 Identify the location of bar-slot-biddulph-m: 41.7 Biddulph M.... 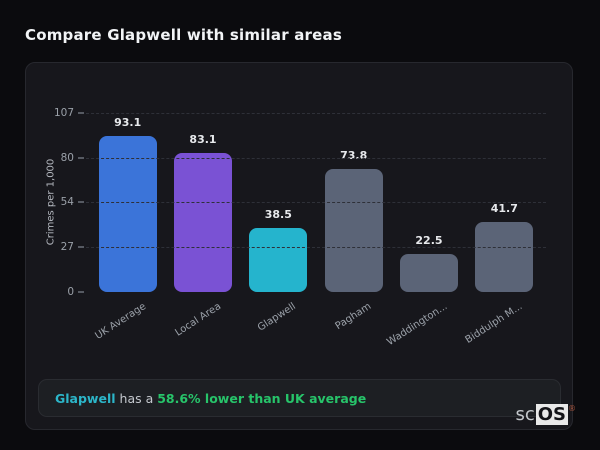
(502, 229).